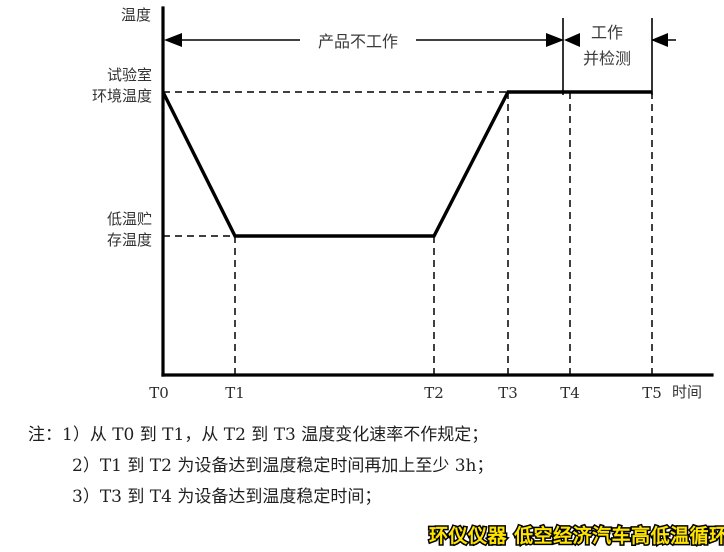  Describe the element at coordinates (570, 393) in the screenshot. I see `x-tick-t4: T4` at that location.